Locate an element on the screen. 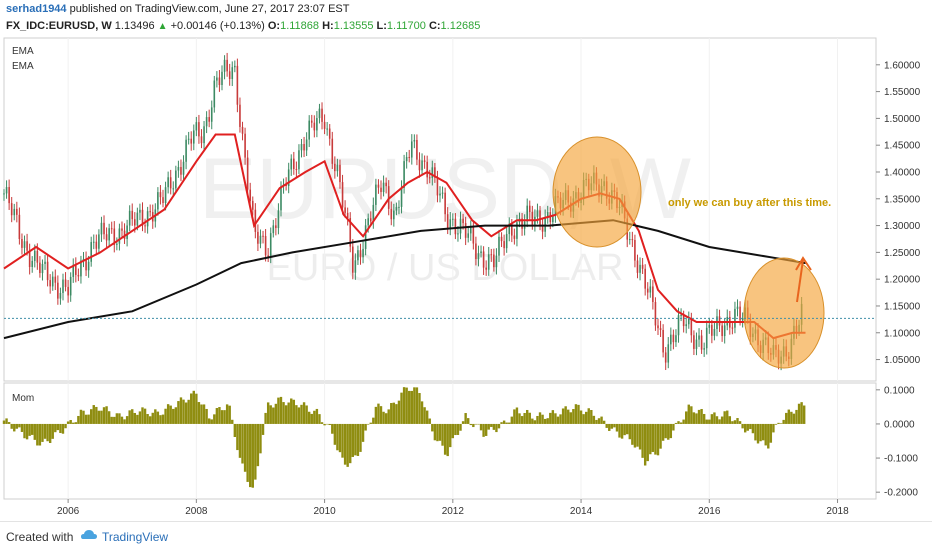 This screenshot has height=551, width=932. author-link: serhad1944 is located at coordinates (36, 9).